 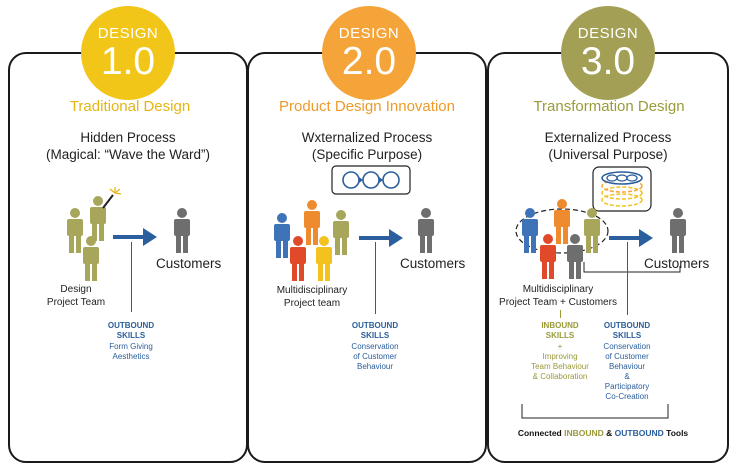 What do you see at coordinates (595, 411) in the screenshot?
I see `tools-bracket` at bounding box center [595, 411].